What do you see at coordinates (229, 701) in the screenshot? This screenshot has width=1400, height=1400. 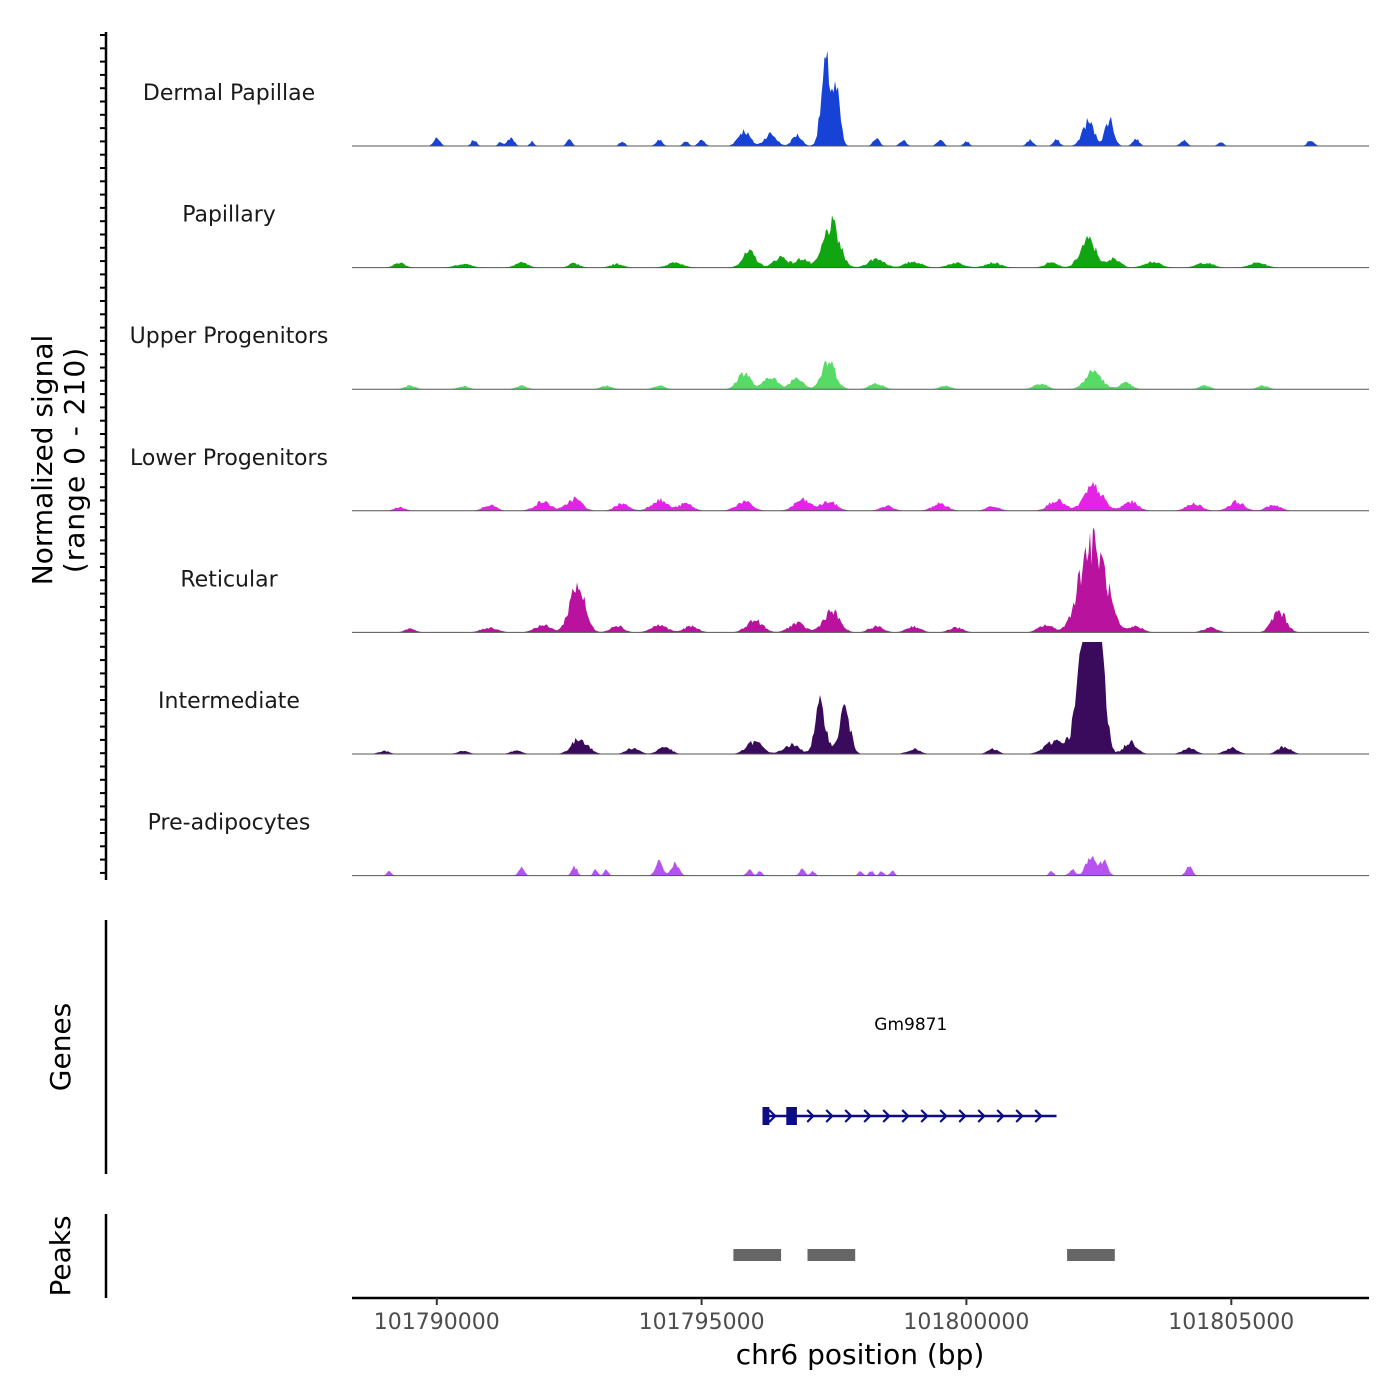 I see `track-label: Intermediate` at bounding box center [229, 701].